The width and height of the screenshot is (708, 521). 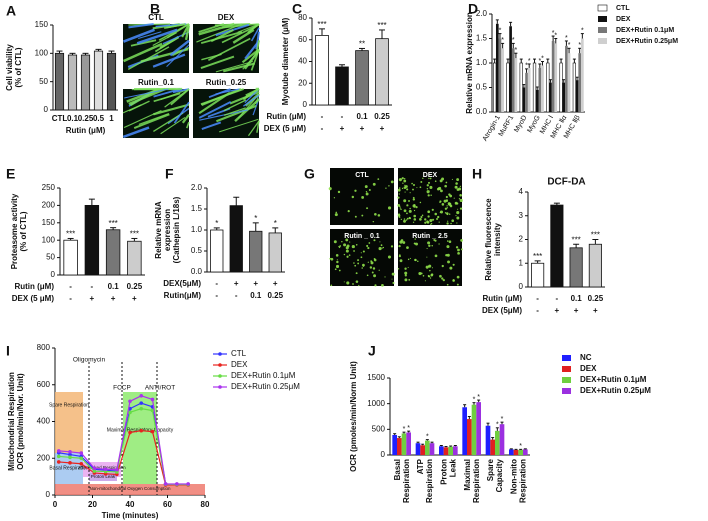 What do you see at coordinates (69, 422) in the screenshot?
I see `region` at bounding box center [69, 422].